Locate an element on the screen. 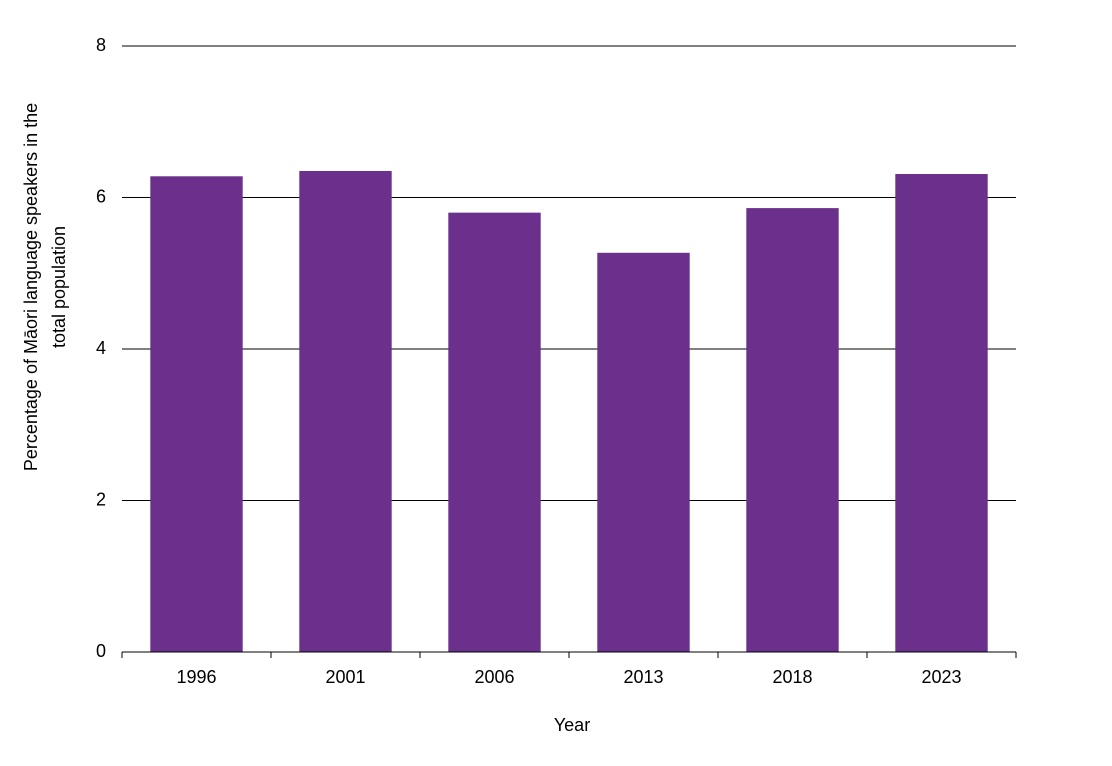  x-tick-label: 2023 is located at coordinates (941, 677).